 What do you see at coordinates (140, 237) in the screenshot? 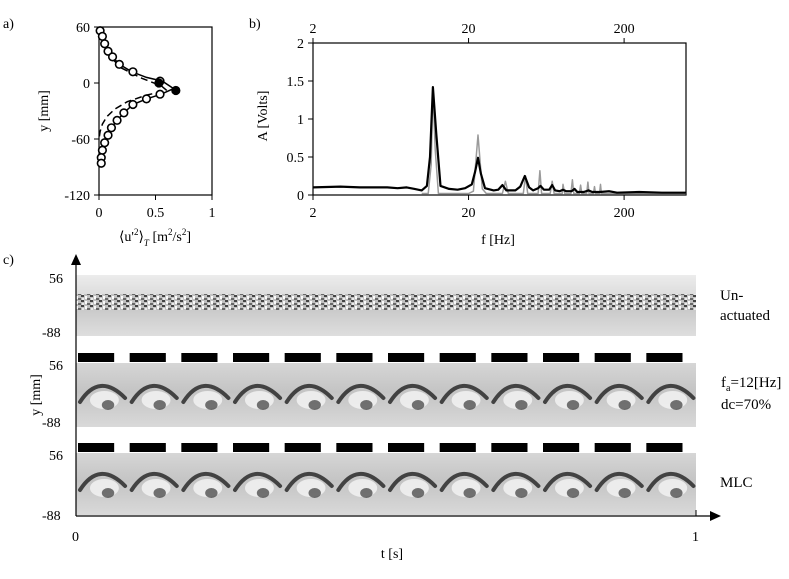
I see `xlabel-mid: ⟩` at bounding box center [140, 237].